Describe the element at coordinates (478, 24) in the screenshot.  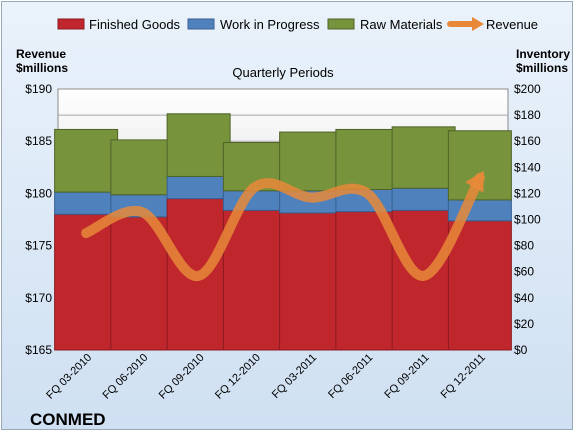
I see `legend-arrow-icon` at that location.